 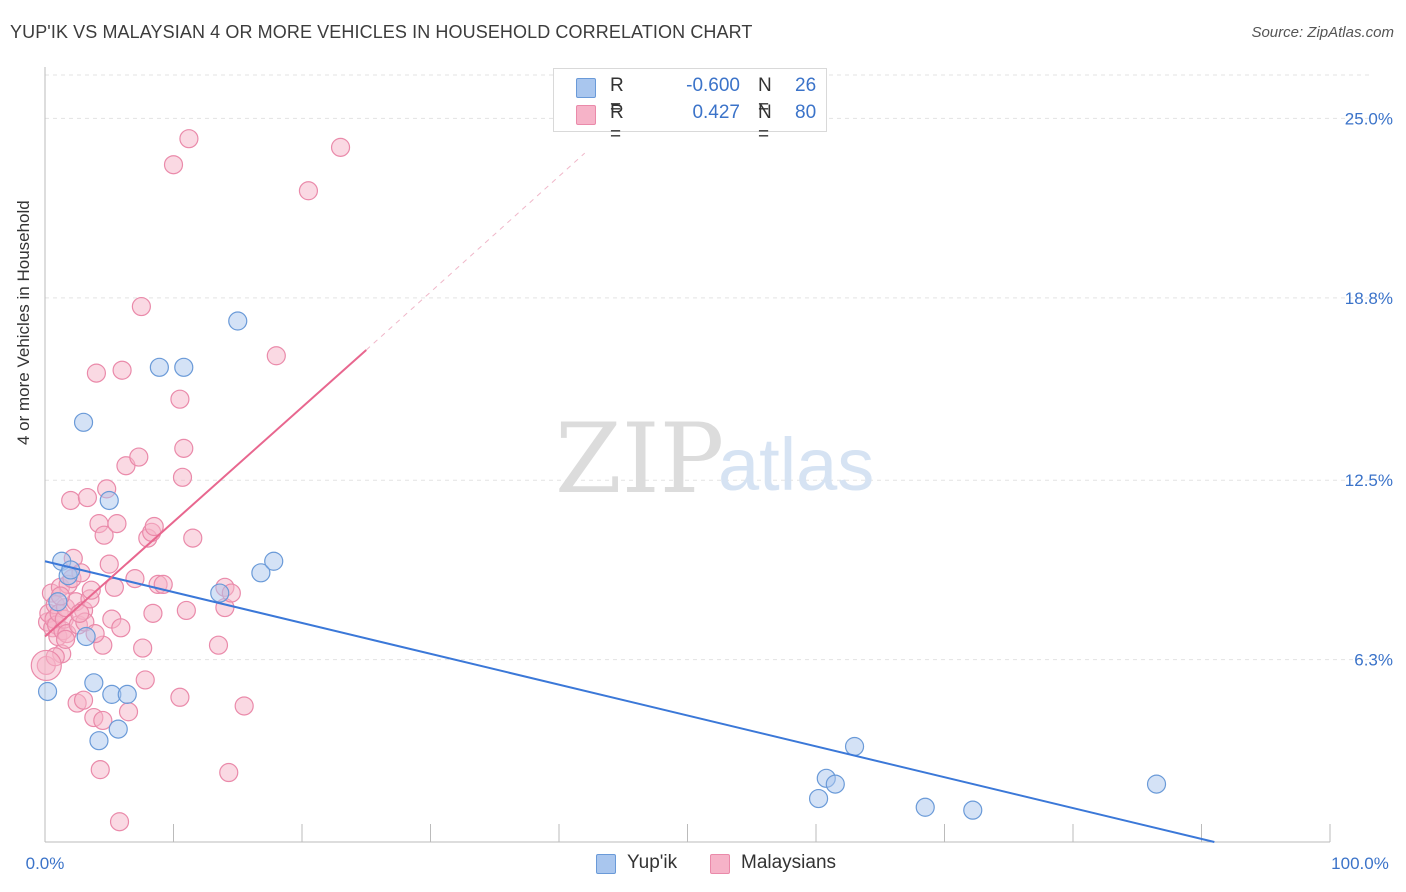 What do you see at coordinates (806, 112) in the screenshot?
I see `n-value: 80` at bounding box center [806, 112].